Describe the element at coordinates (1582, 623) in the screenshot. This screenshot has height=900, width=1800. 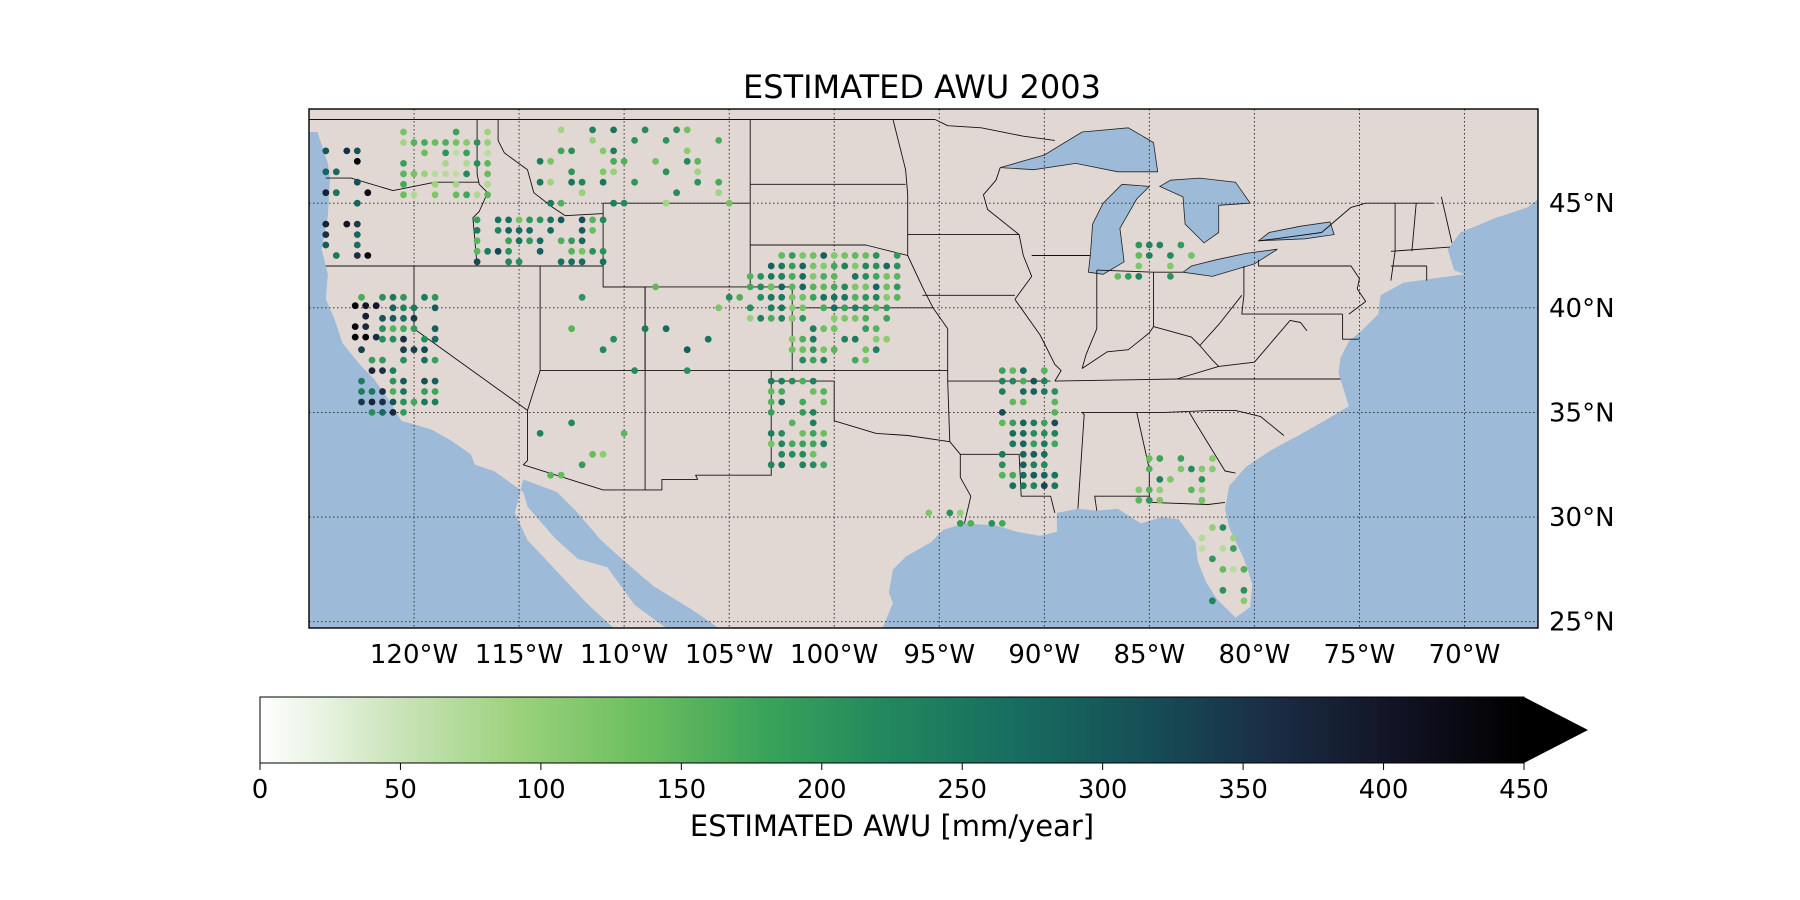
I see `latitude-tick-label: 25°N` at that location.